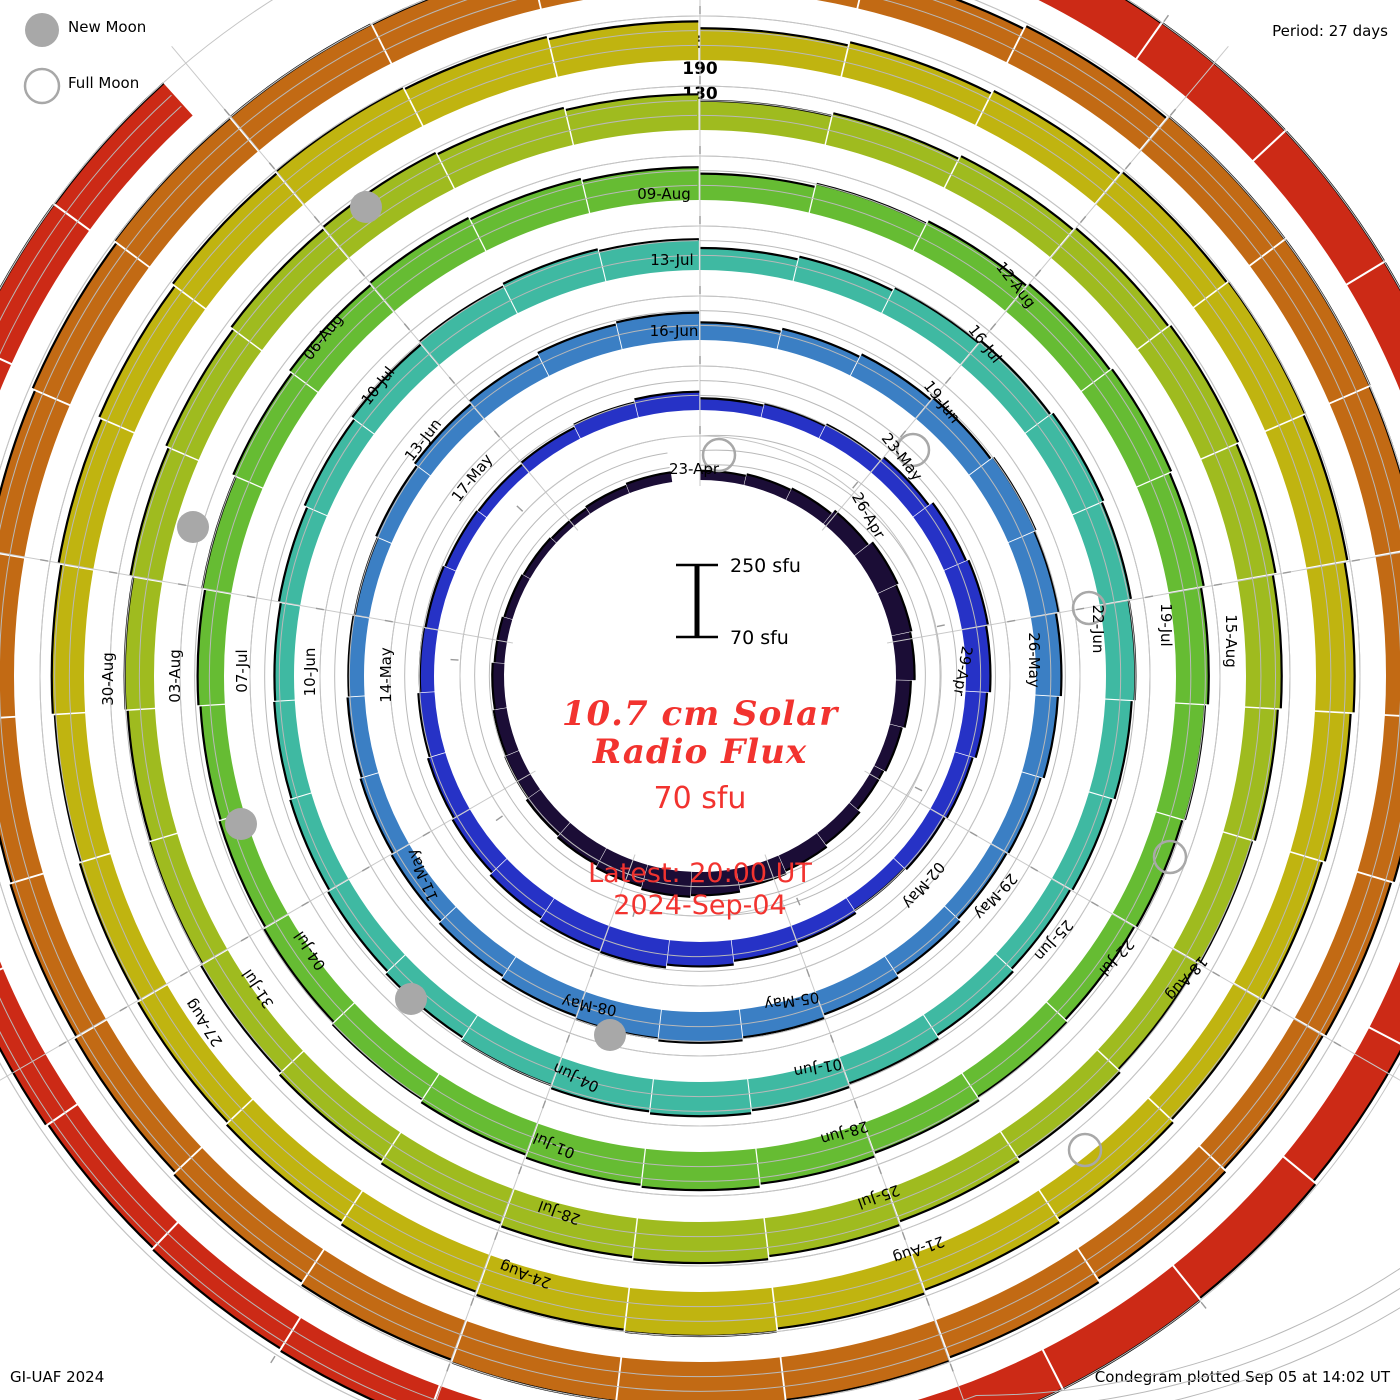 The height and width of the screenshot is (1400, 1400). What do you see at coordinates (738, 602) in the screenshot?
I see `scale-bar: 250 sfu 70 sfu` at bounding box center [738, 602].